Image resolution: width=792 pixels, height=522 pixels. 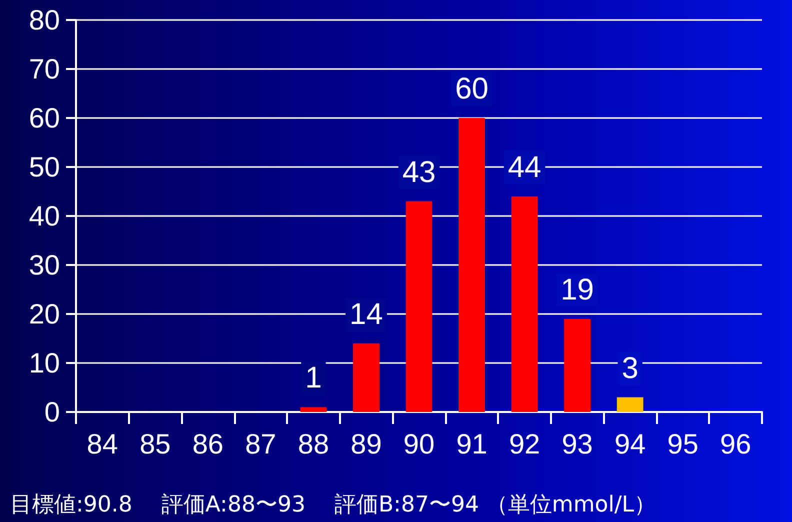 I want to click on y-tick-label: 70, so click(x=44, y=69).